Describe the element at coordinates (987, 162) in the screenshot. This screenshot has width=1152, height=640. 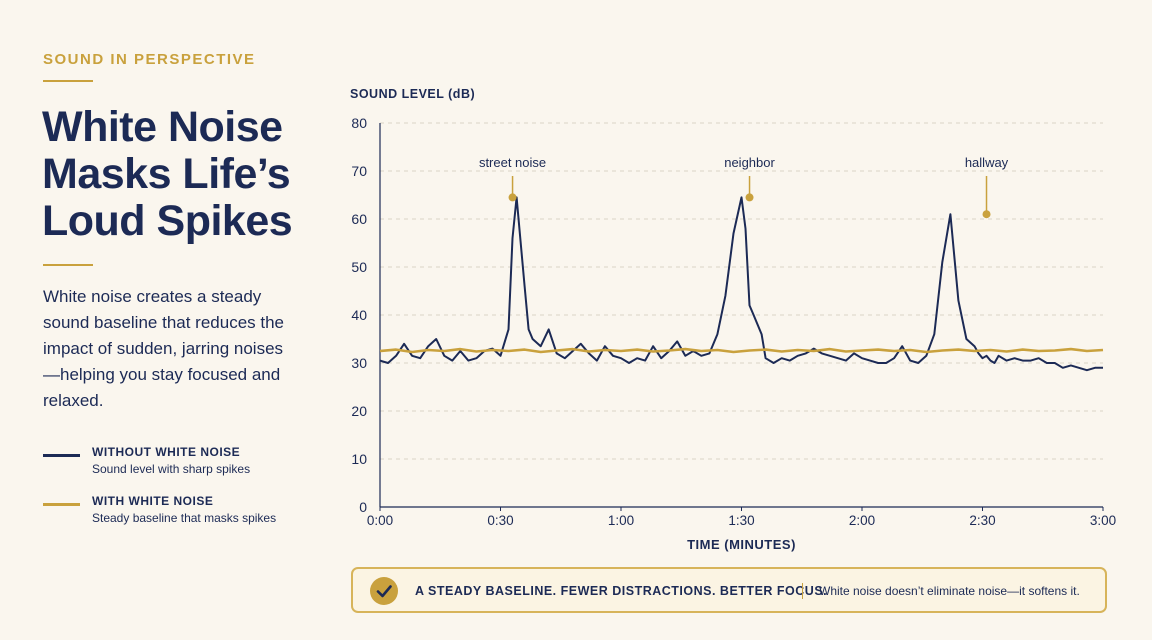
I see `annotation-label: hallway` at that location.